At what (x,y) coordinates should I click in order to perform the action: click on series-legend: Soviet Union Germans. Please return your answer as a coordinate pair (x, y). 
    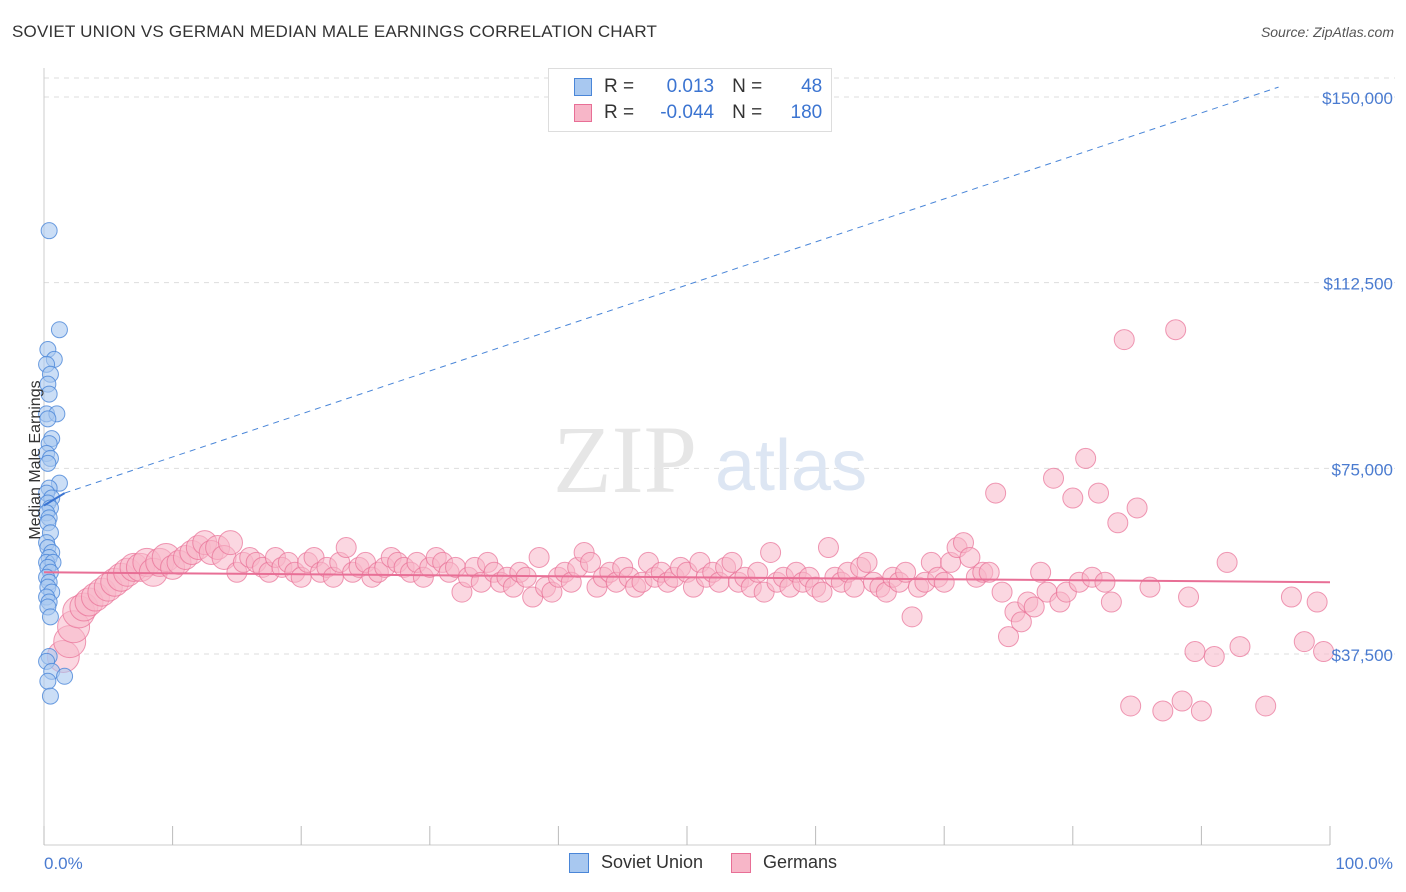
    Looking at the image, I should click on (703, 862).